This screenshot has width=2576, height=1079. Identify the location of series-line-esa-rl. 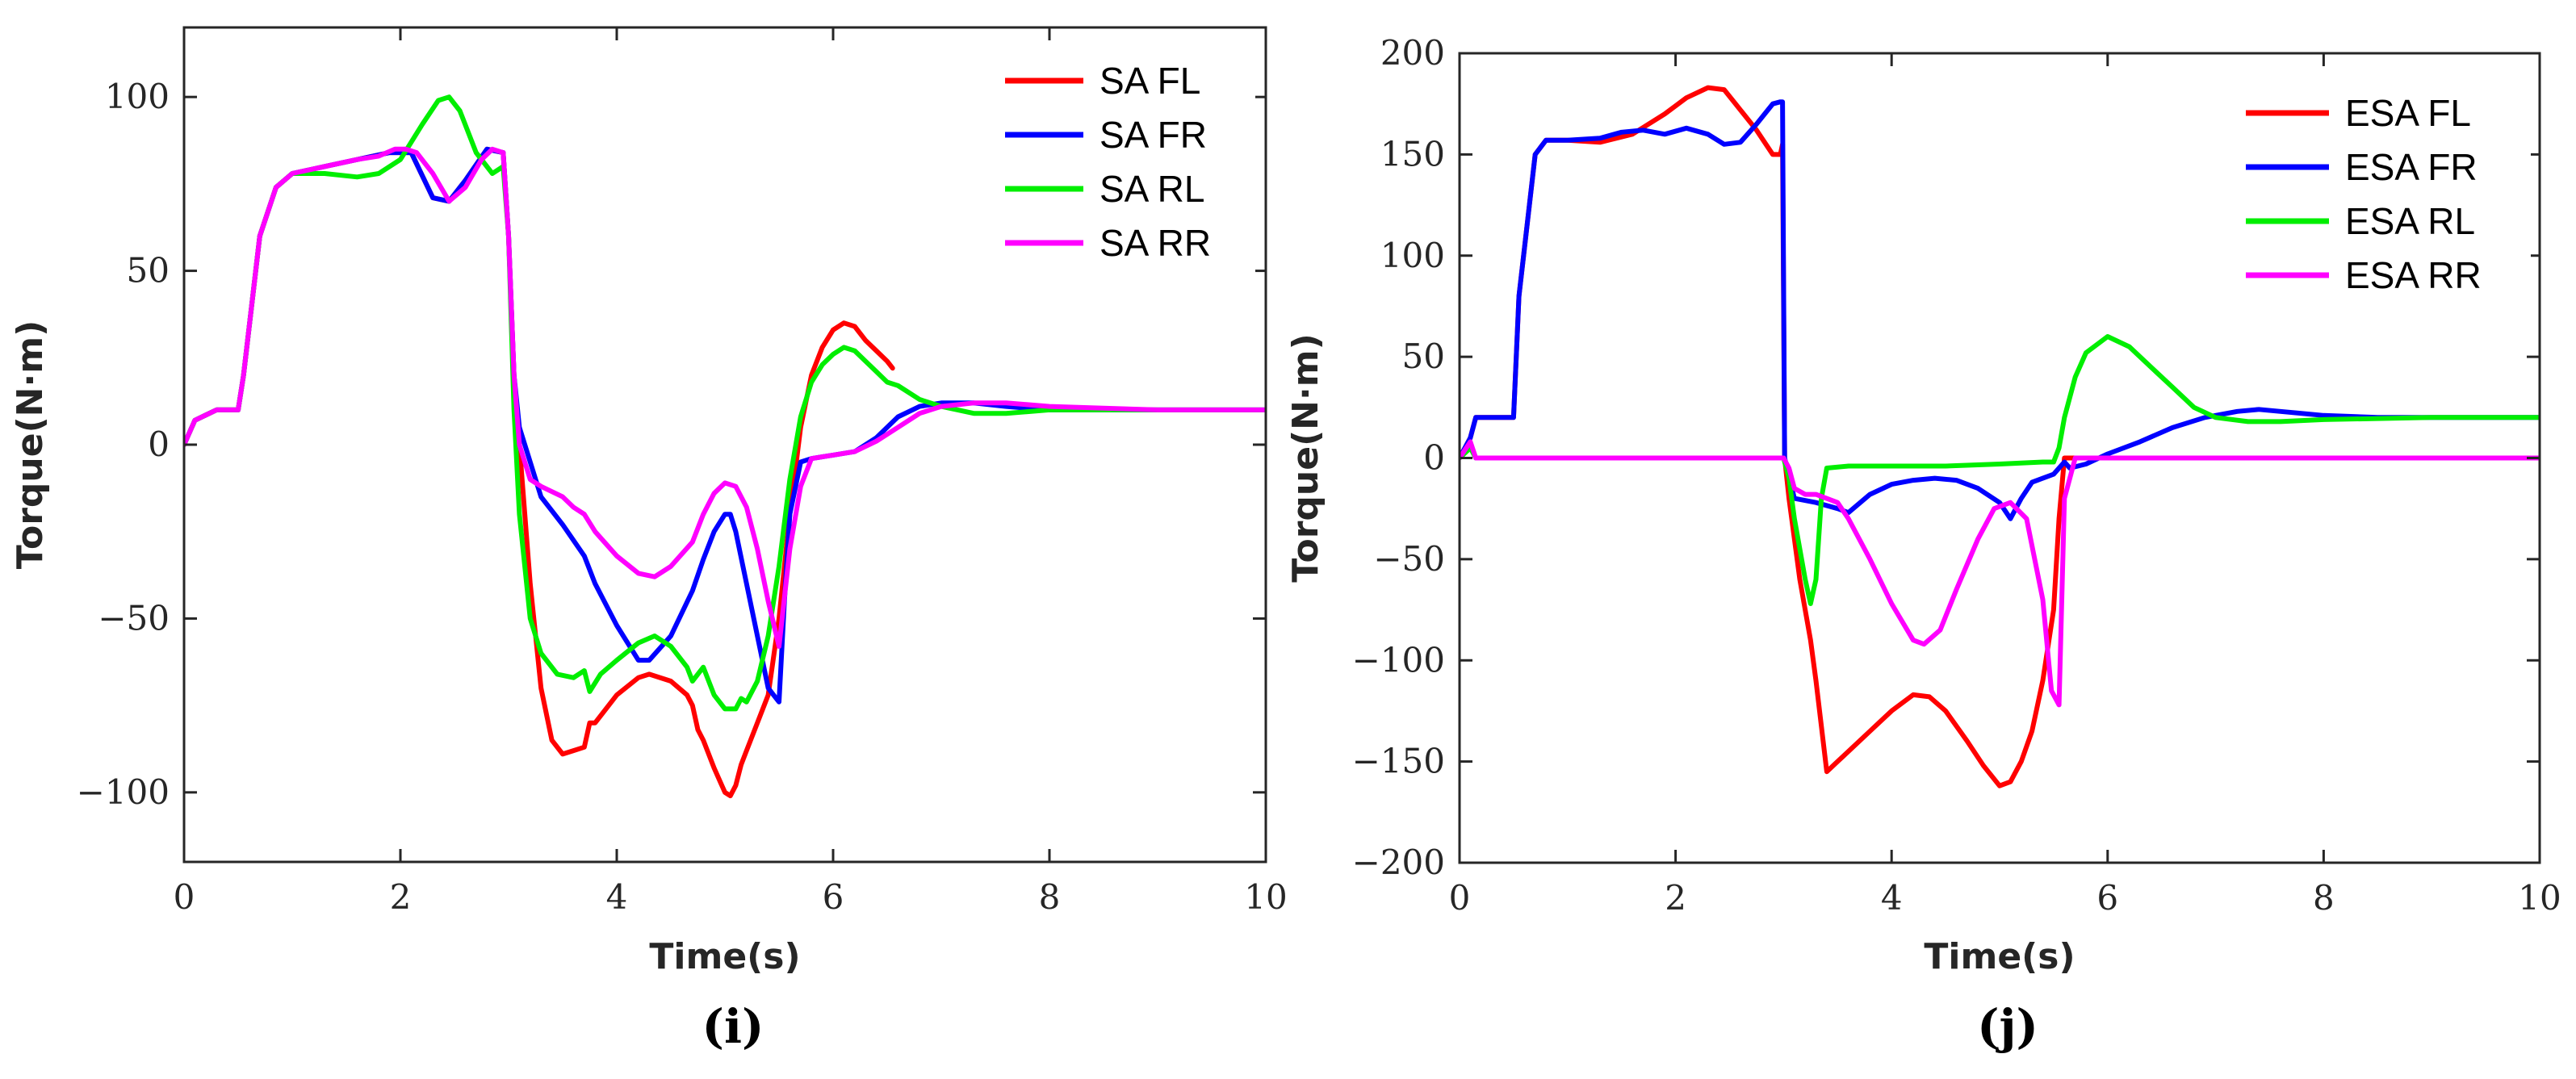
(2000, 470).